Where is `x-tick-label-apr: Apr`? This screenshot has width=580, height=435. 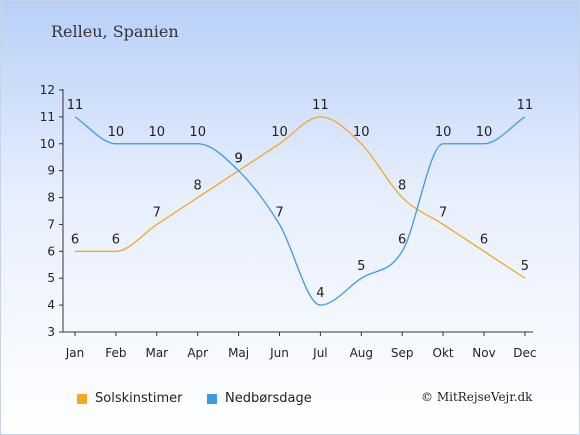
x-tick-label-apr: Apr is located at coordinates (197, 353).